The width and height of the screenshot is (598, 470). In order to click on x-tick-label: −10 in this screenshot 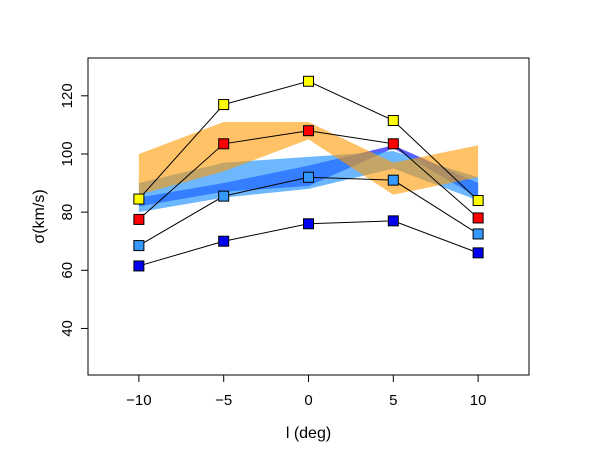, I will do `click(138, 400)`.